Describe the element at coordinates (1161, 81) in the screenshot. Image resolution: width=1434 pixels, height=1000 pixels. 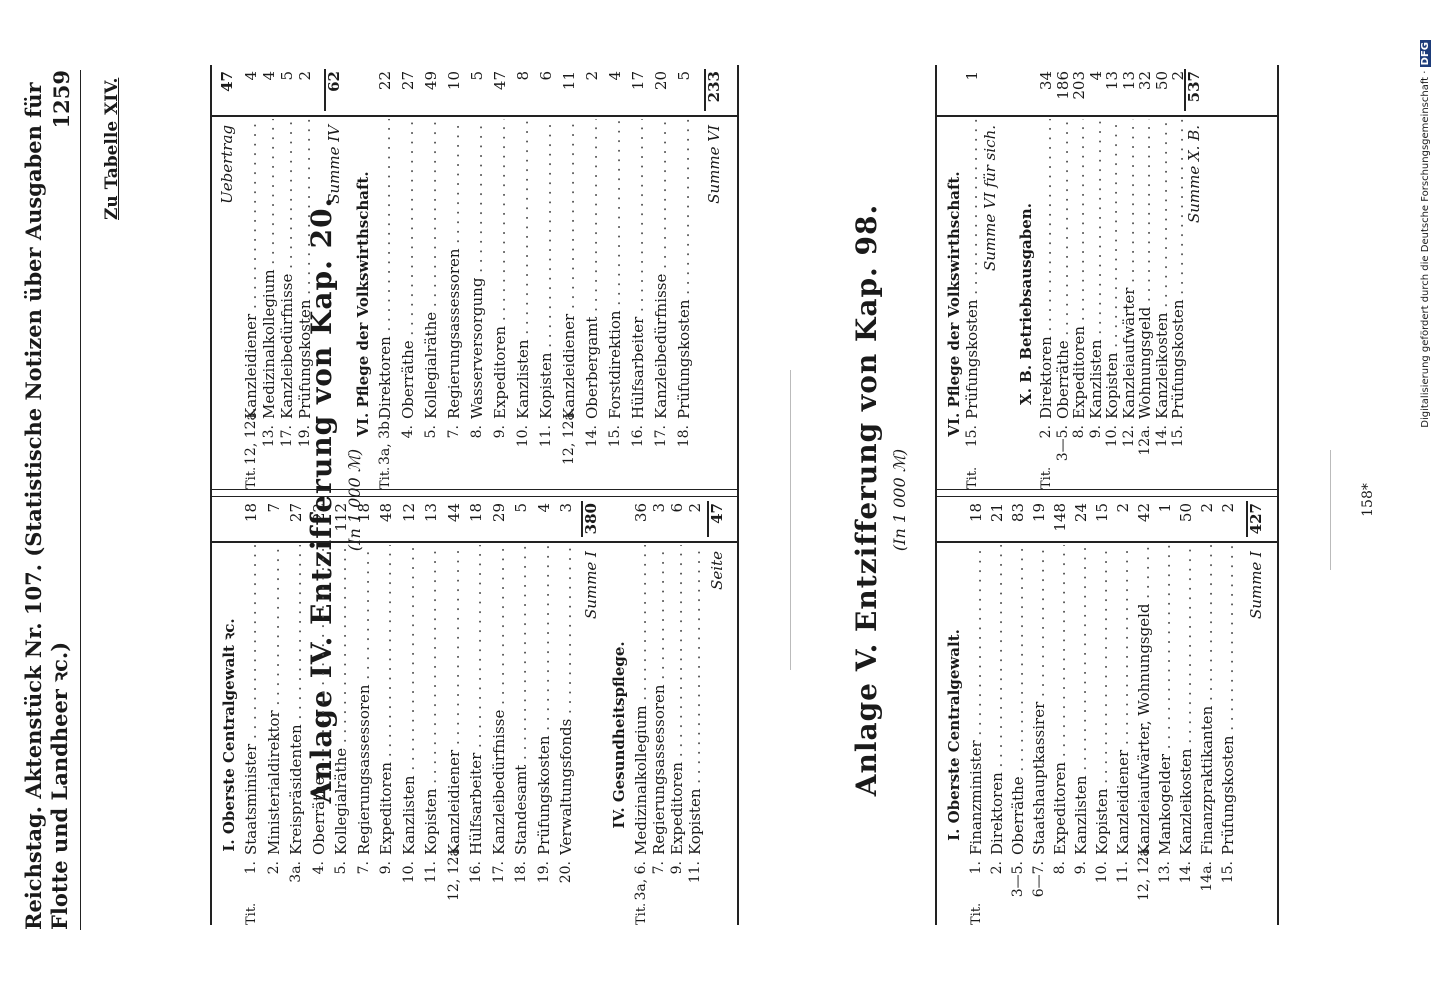
I see `row-value: 50` at that location.